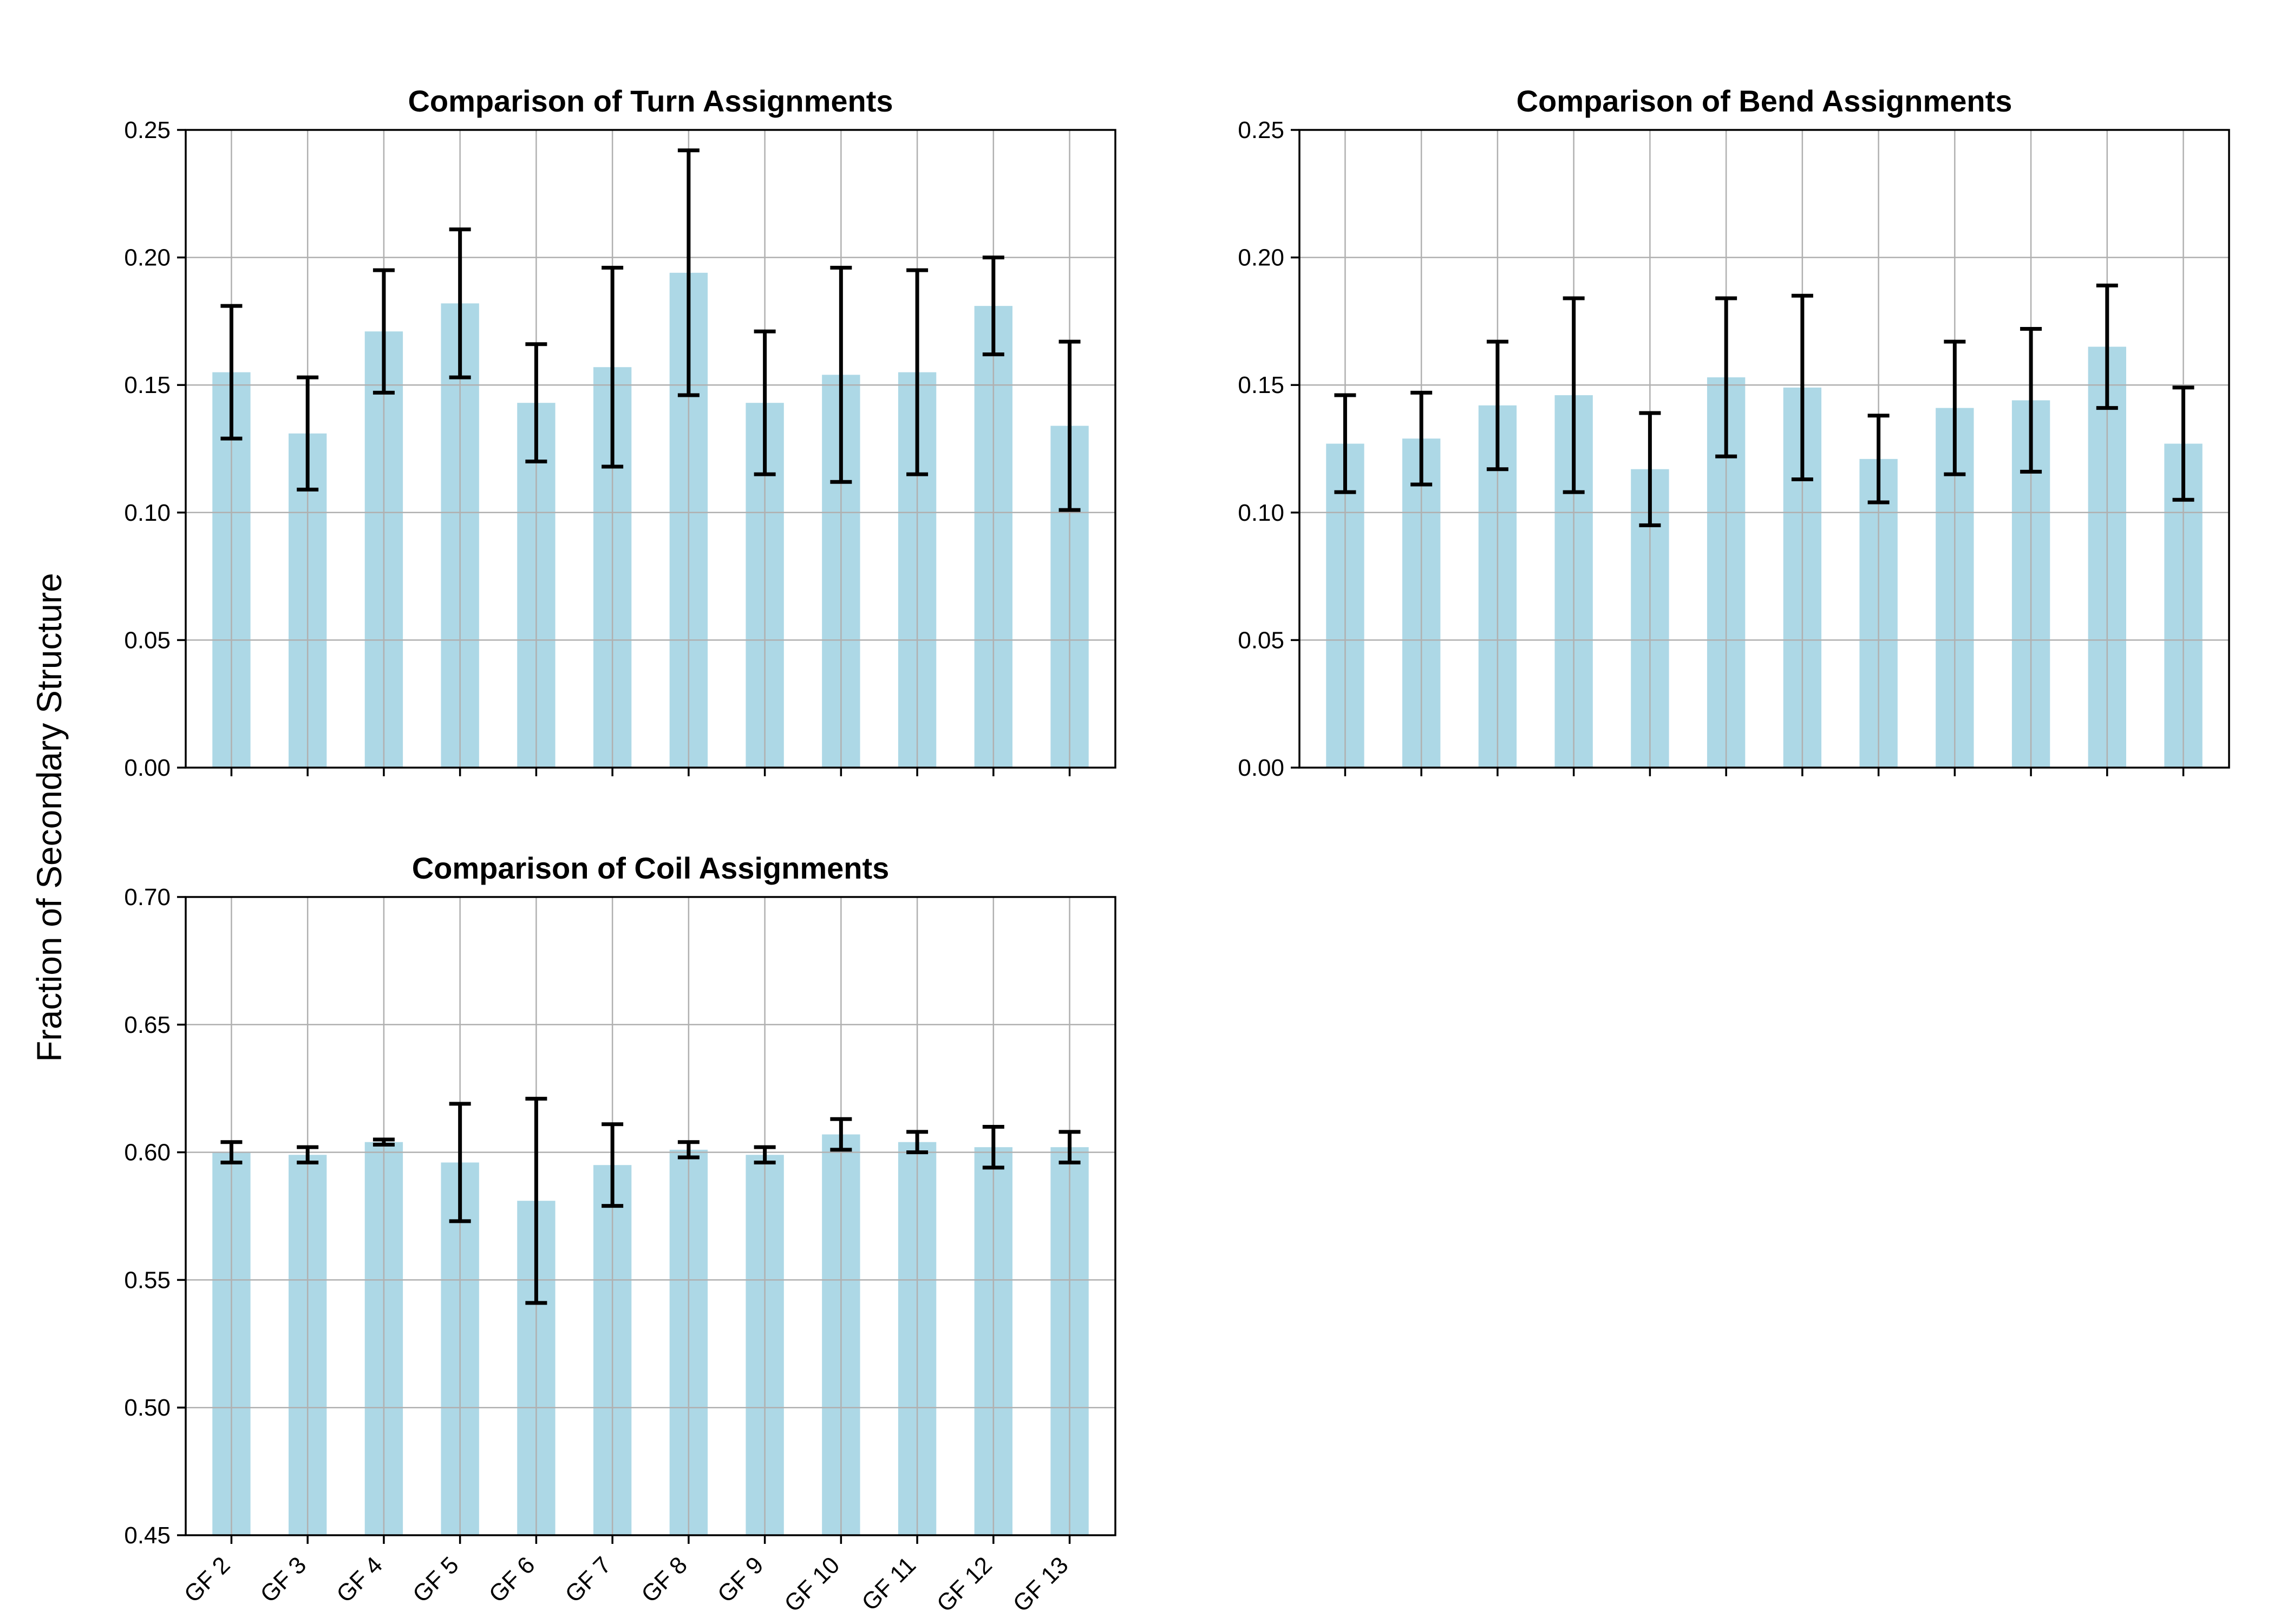 This screenshot has height=1624, width=2274. What do you see at coordinates (1261, 130) in the screenshot?
I see `bend-y-tick-label: 0.25` at bounding box center [1261, 130].